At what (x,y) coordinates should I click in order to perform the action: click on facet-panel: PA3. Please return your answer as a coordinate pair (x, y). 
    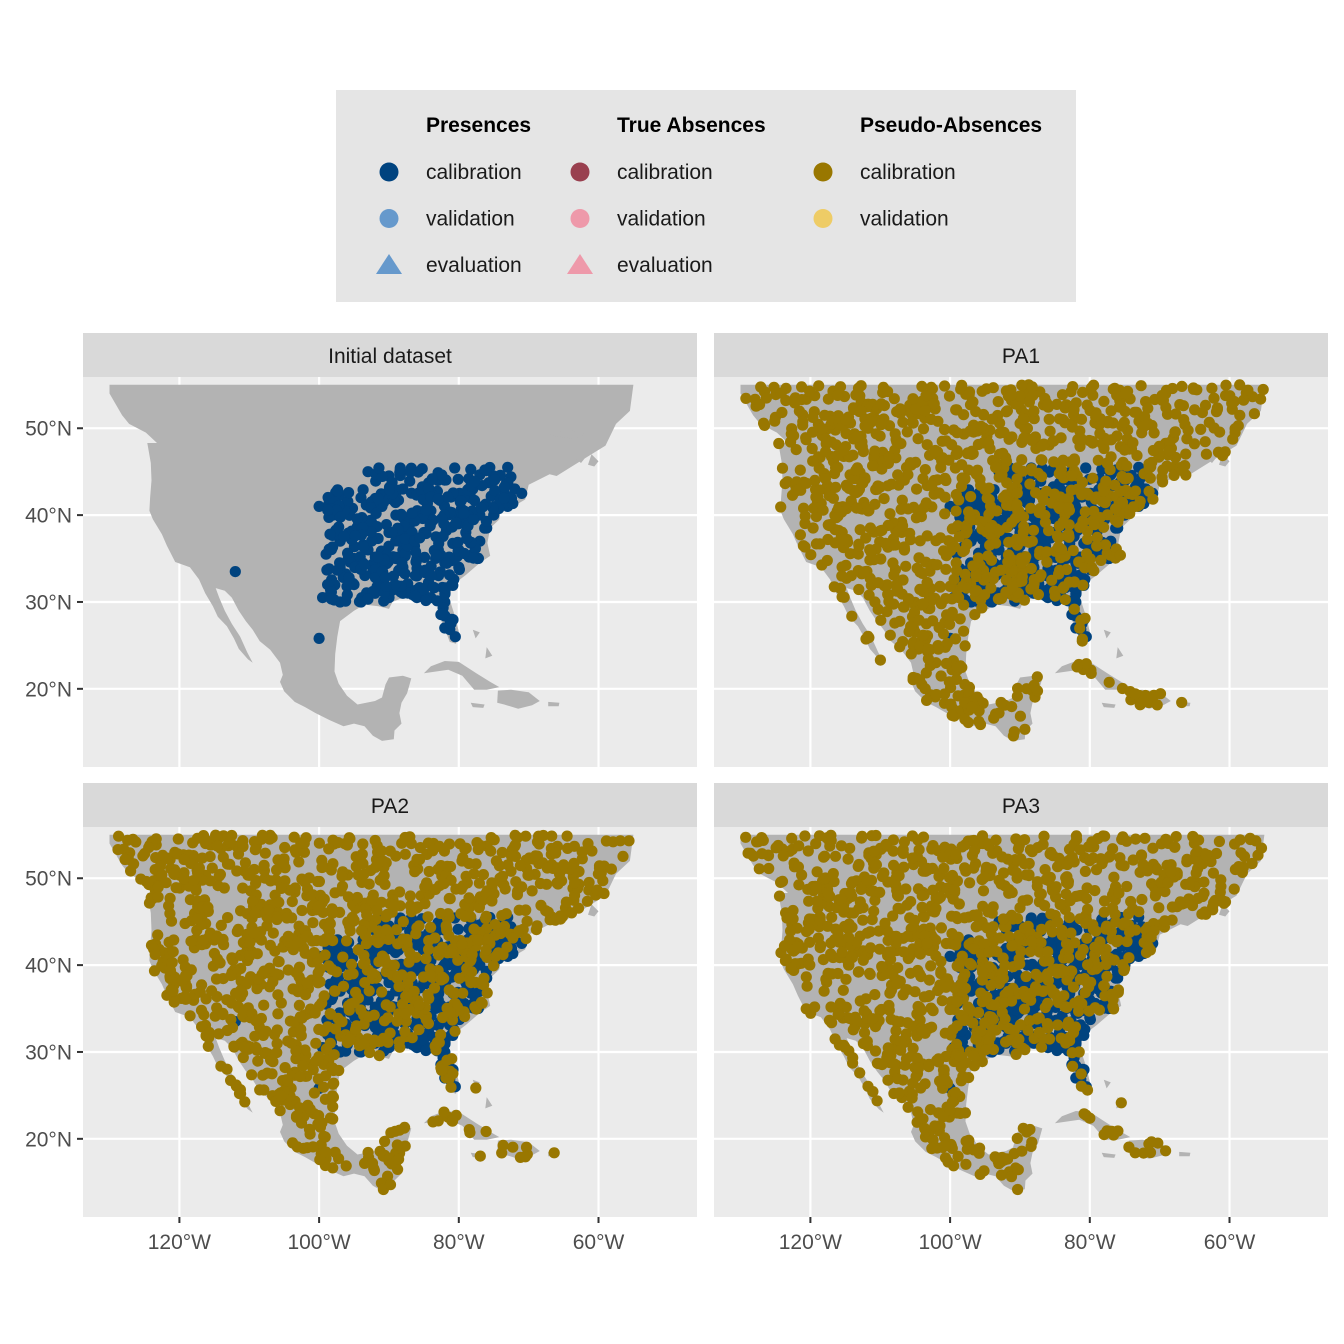
    Looking at the image, I should click on (1021, 1000).